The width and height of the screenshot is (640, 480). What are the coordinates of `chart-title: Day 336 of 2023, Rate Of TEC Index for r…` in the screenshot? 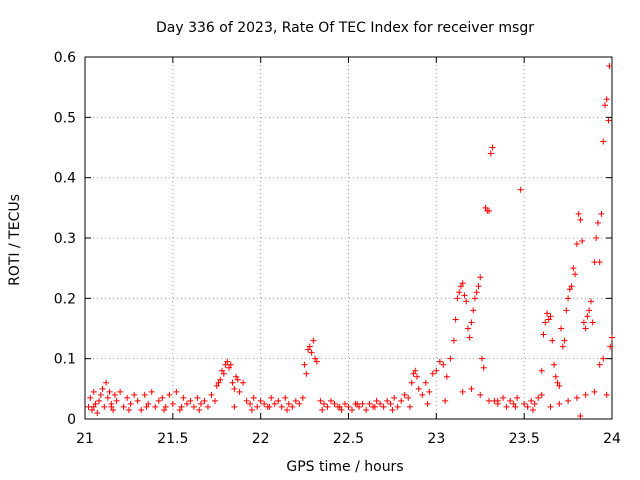 It's located at (345, 28).